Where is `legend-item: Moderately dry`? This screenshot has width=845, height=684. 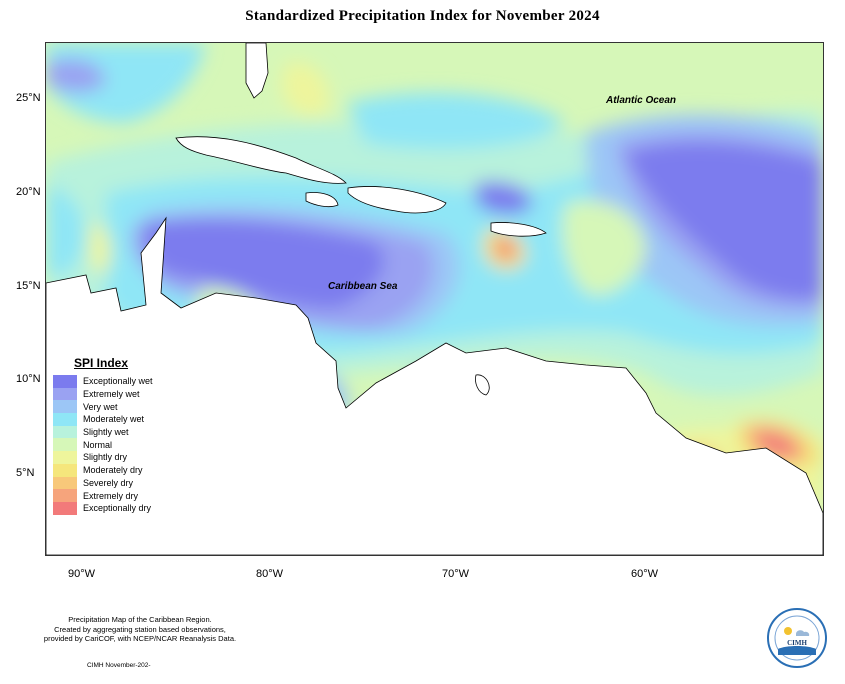
legend-item: Moderately dry is located at coordinates (113, 470).